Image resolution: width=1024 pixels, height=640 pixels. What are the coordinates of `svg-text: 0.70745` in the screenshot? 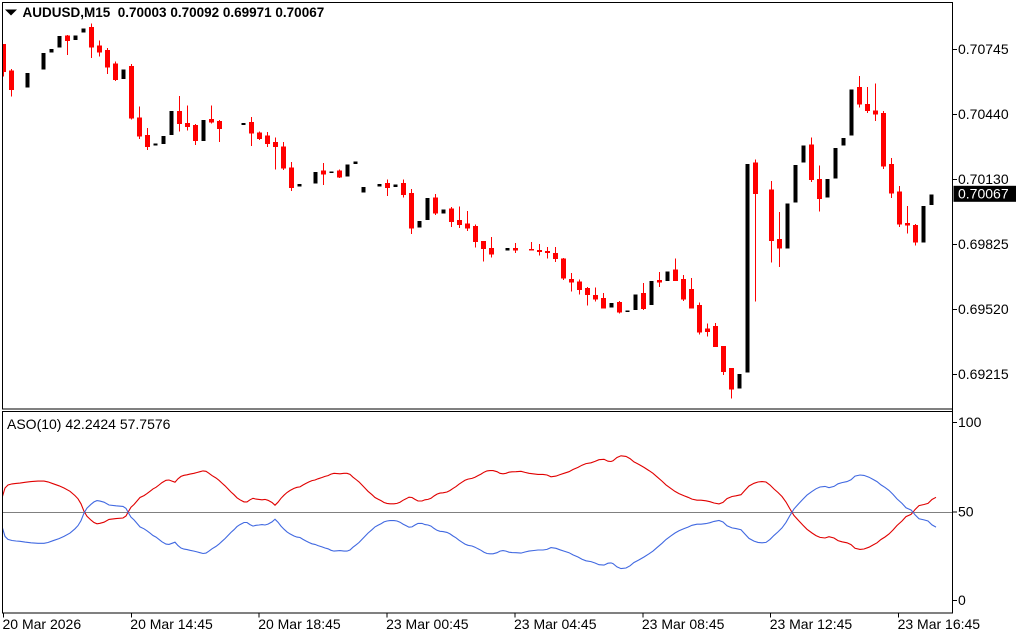 It's located at (983, 49).